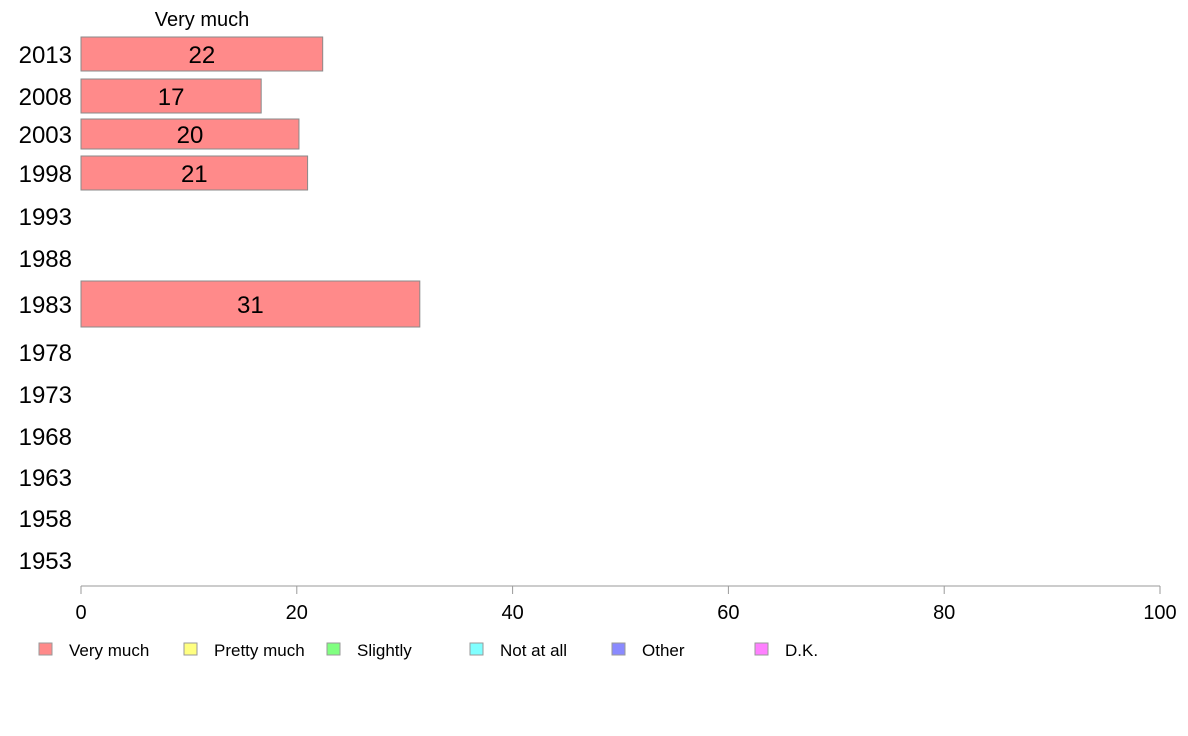 Image resolution: width=1188 pixels, height=736 pixels. I want to click on legend-swatch-not-at-all, so click(476, 649).